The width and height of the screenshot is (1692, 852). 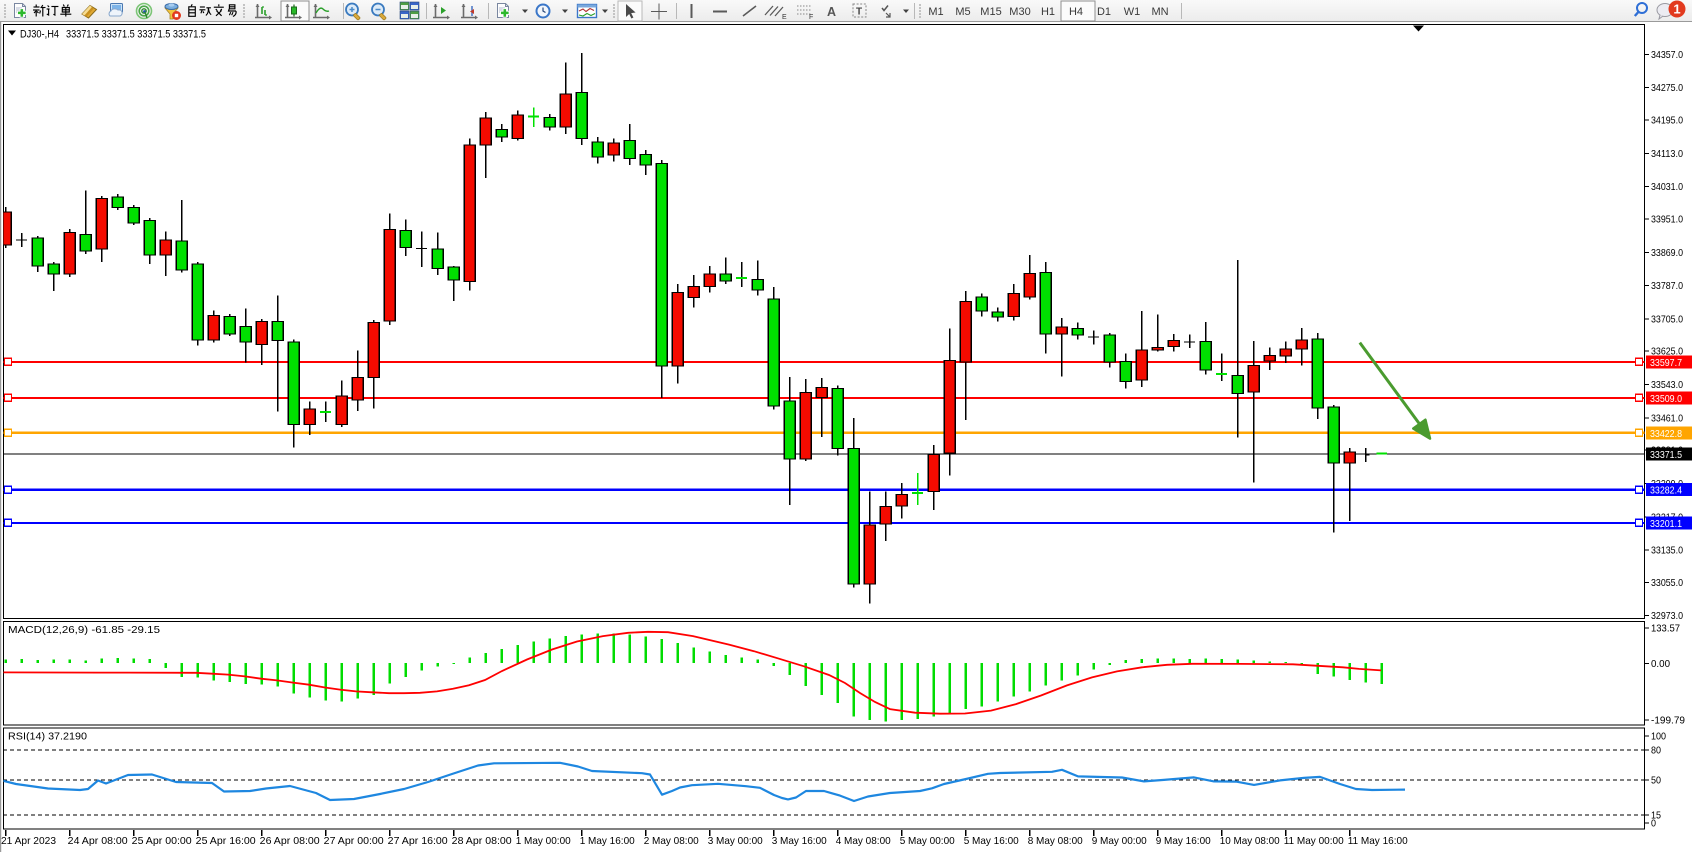 I want to click on svg-text: 50, so click(x=1656, y=781).